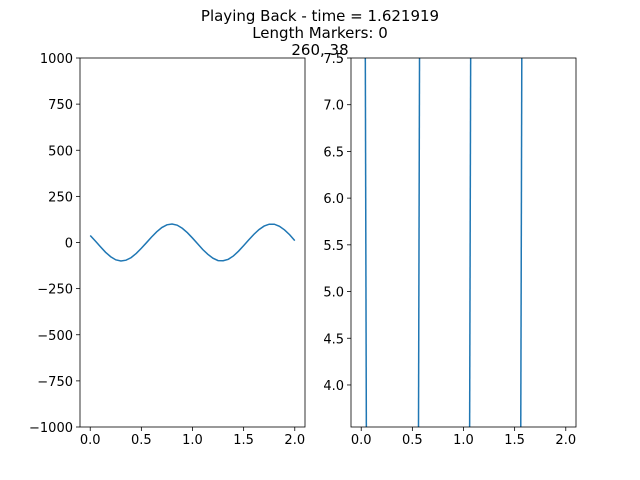 The image size is (640, 480). I want to click on markers-xtick-label-1: 0.5, so click(412, 440).